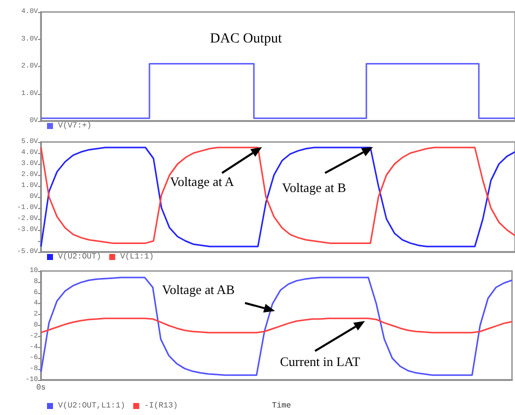 This screenshot has width=515, height=415. Describe the element at coordinates (282, 406) in the screenshot. I see `x-axis-title: Time` at that location.